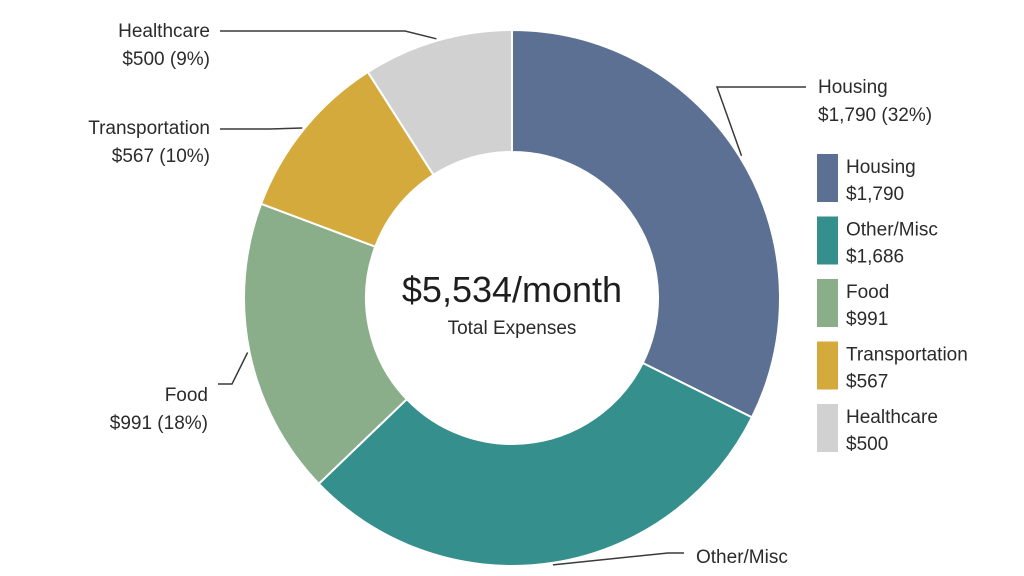 The height and width of the screenshot is (576, 1024). I want to click on center-total-label: Total Expenses, so click(512, 328).